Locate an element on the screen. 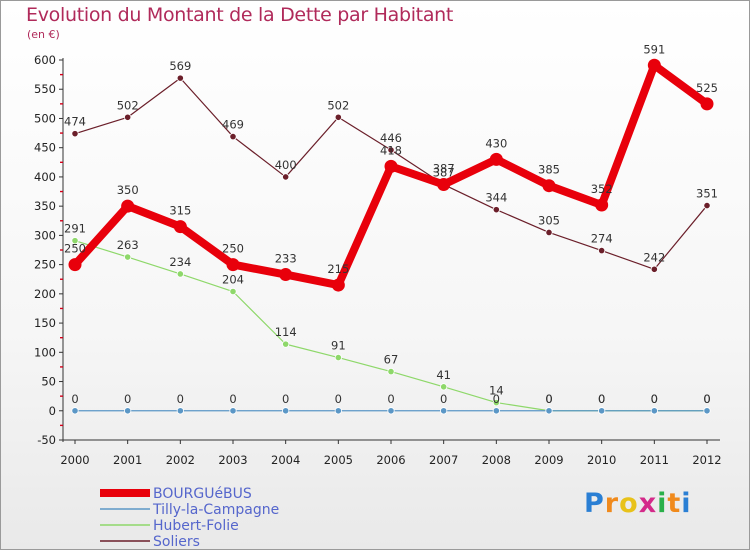 This screenshot has width=750, height=550. y-tick-label: 50 is located at coordinates (48, 382).